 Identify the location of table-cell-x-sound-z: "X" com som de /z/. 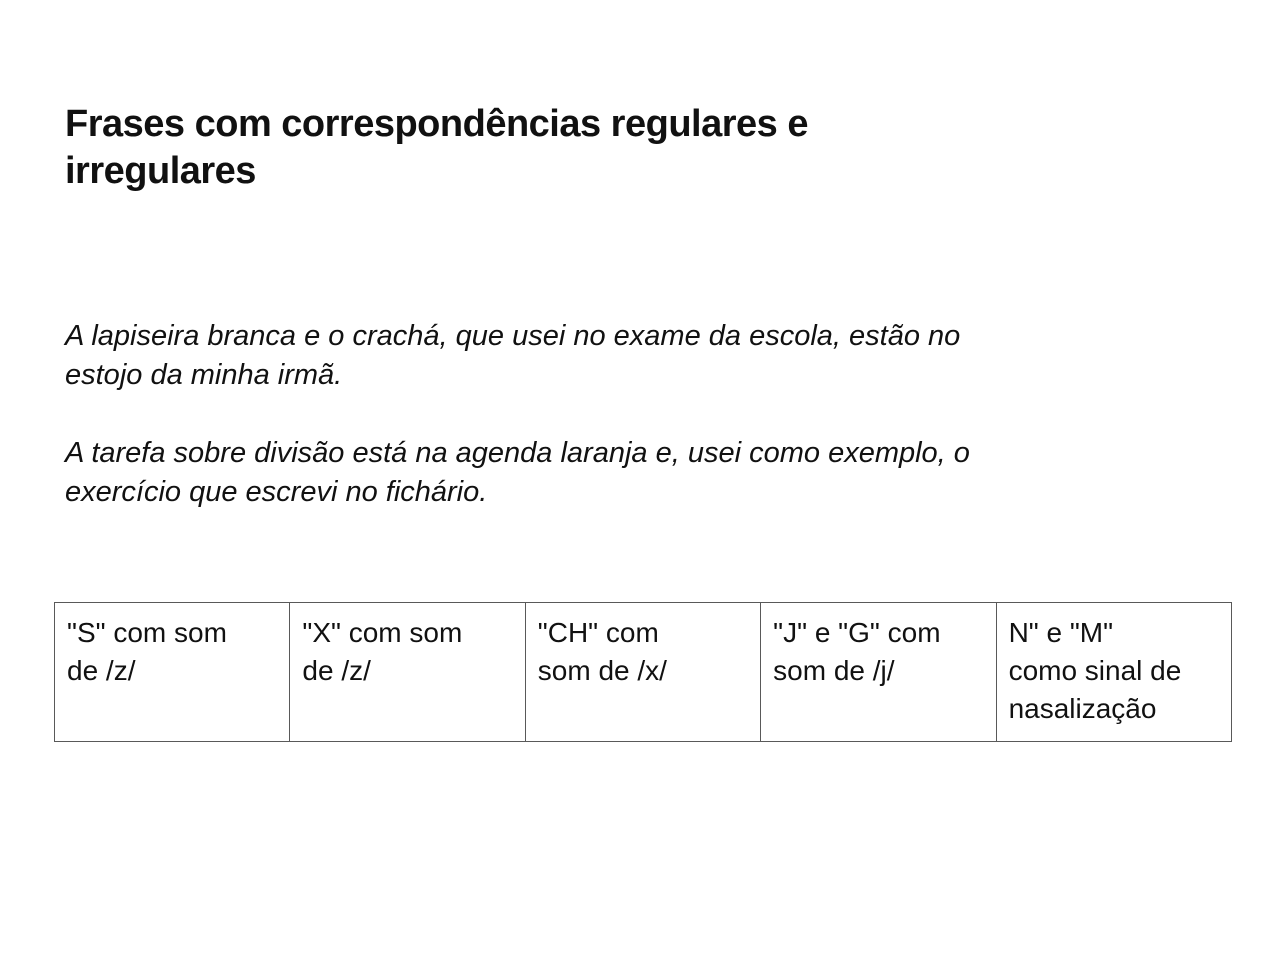
(407, 672).